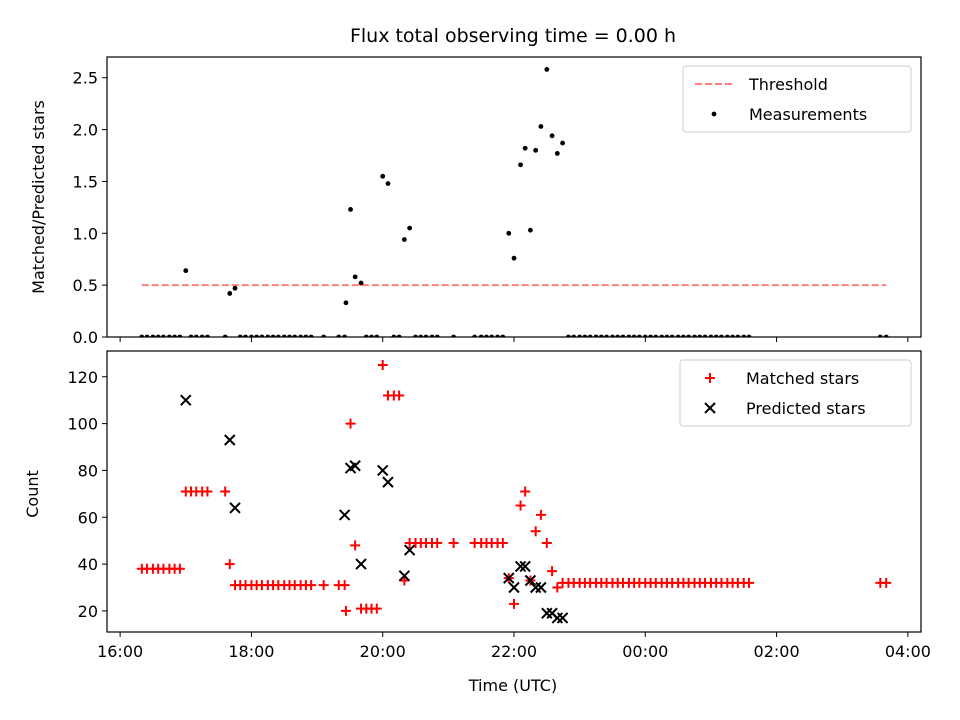  What do you see at coordinates (512, 685) in the screenshot?
I see `x-axis-label: Time (UTC)` at bounding box center [512, 685].